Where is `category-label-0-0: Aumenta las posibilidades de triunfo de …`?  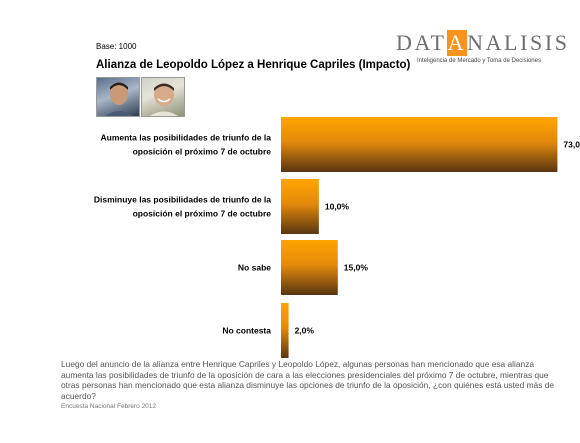 category-label-0-0: Aumenta las posibilidades de triunfo de … is located at coordinates (185, 138).